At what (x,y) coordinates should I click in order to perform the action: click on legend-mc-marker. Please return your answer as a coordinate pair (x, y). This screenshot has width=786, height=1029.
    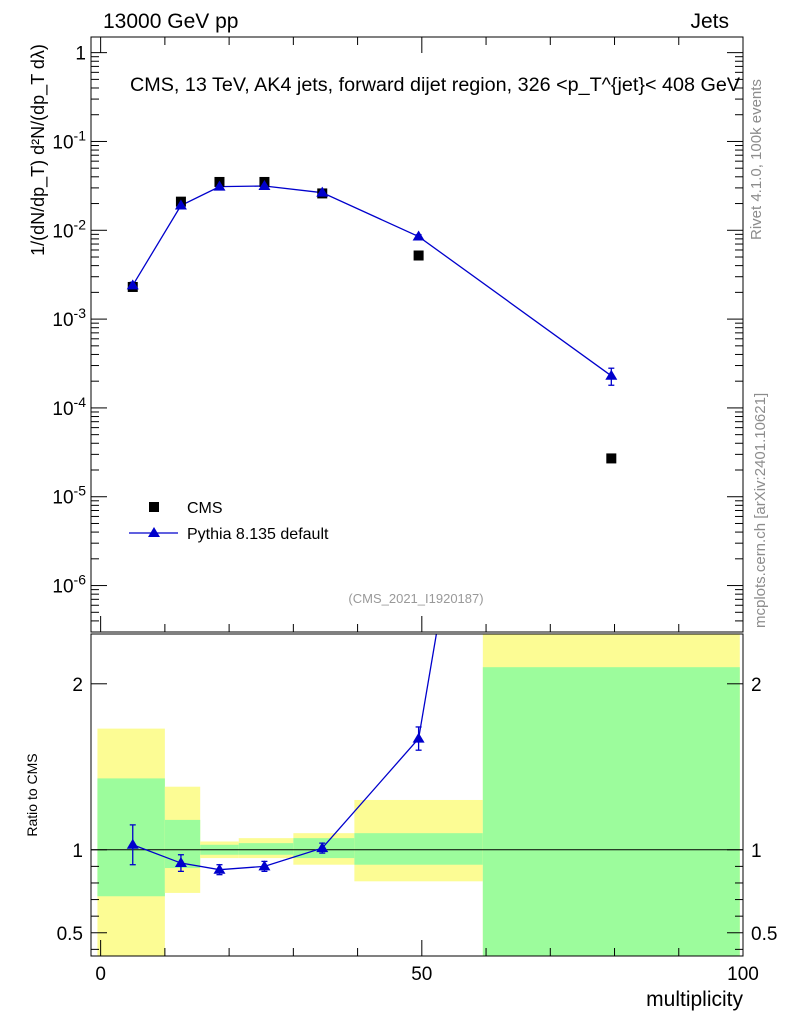
    Looking at the image, I should click on (154, 532).